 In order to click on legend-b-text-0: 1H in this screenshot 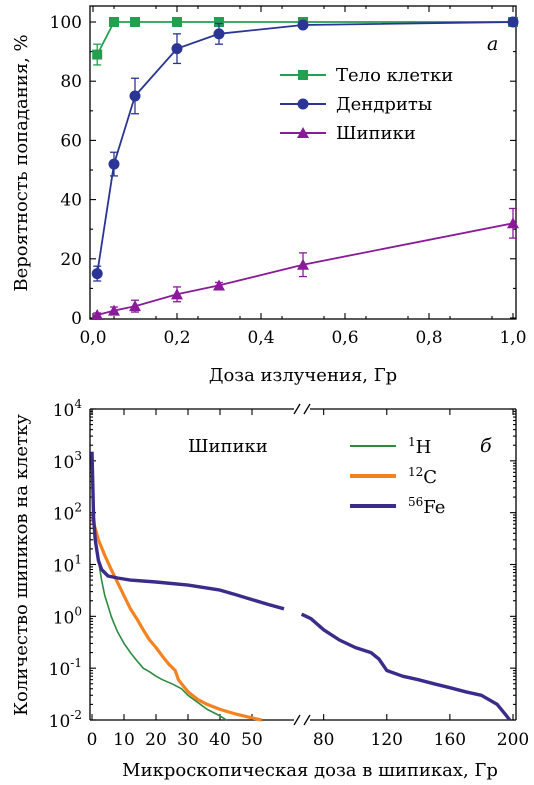, I will do `click(419, 446)`.